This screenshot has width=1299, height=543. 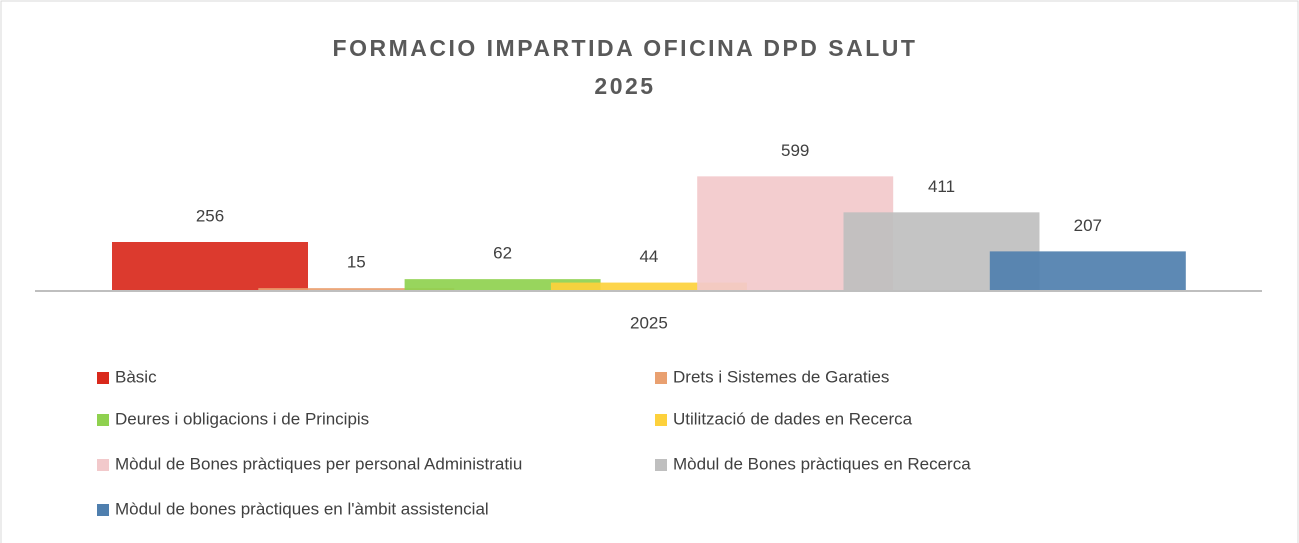 What do you see at coordinates (795, 150) in the screenshot?
I see `data-label: 599` at bounding box center [795, 150].